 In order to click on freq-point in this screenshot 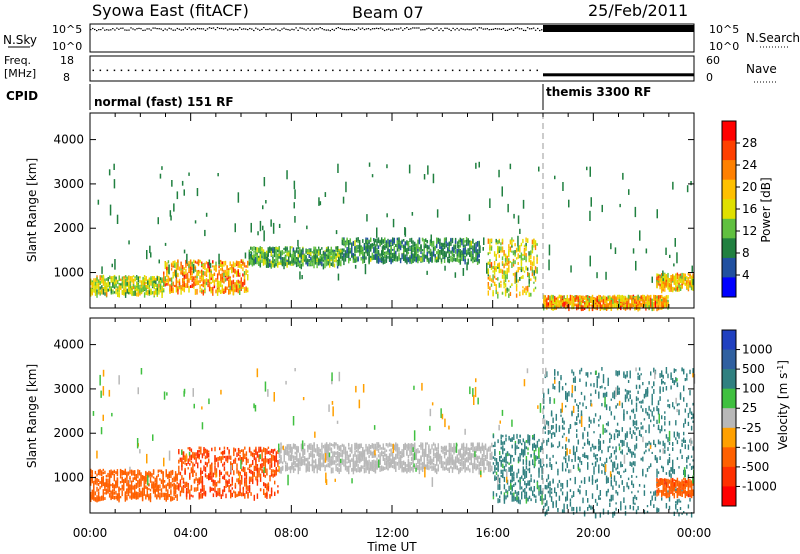, I will do `click(495, 70)`.